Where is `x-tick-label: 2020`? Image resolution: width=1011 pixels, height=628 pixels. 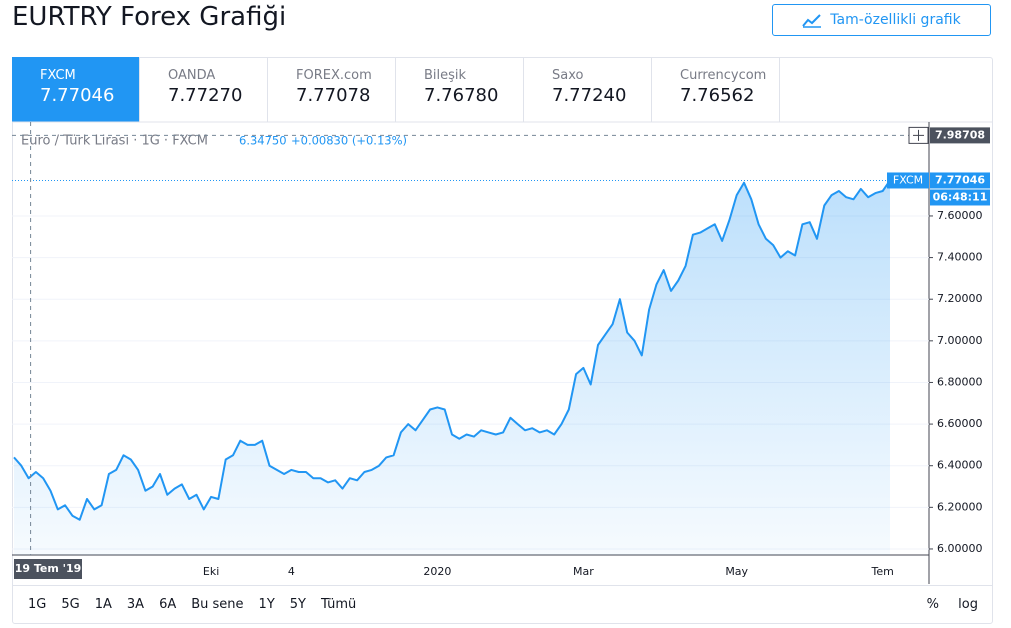
x-tick-label: 2020 is located at coordinates (437, 571).